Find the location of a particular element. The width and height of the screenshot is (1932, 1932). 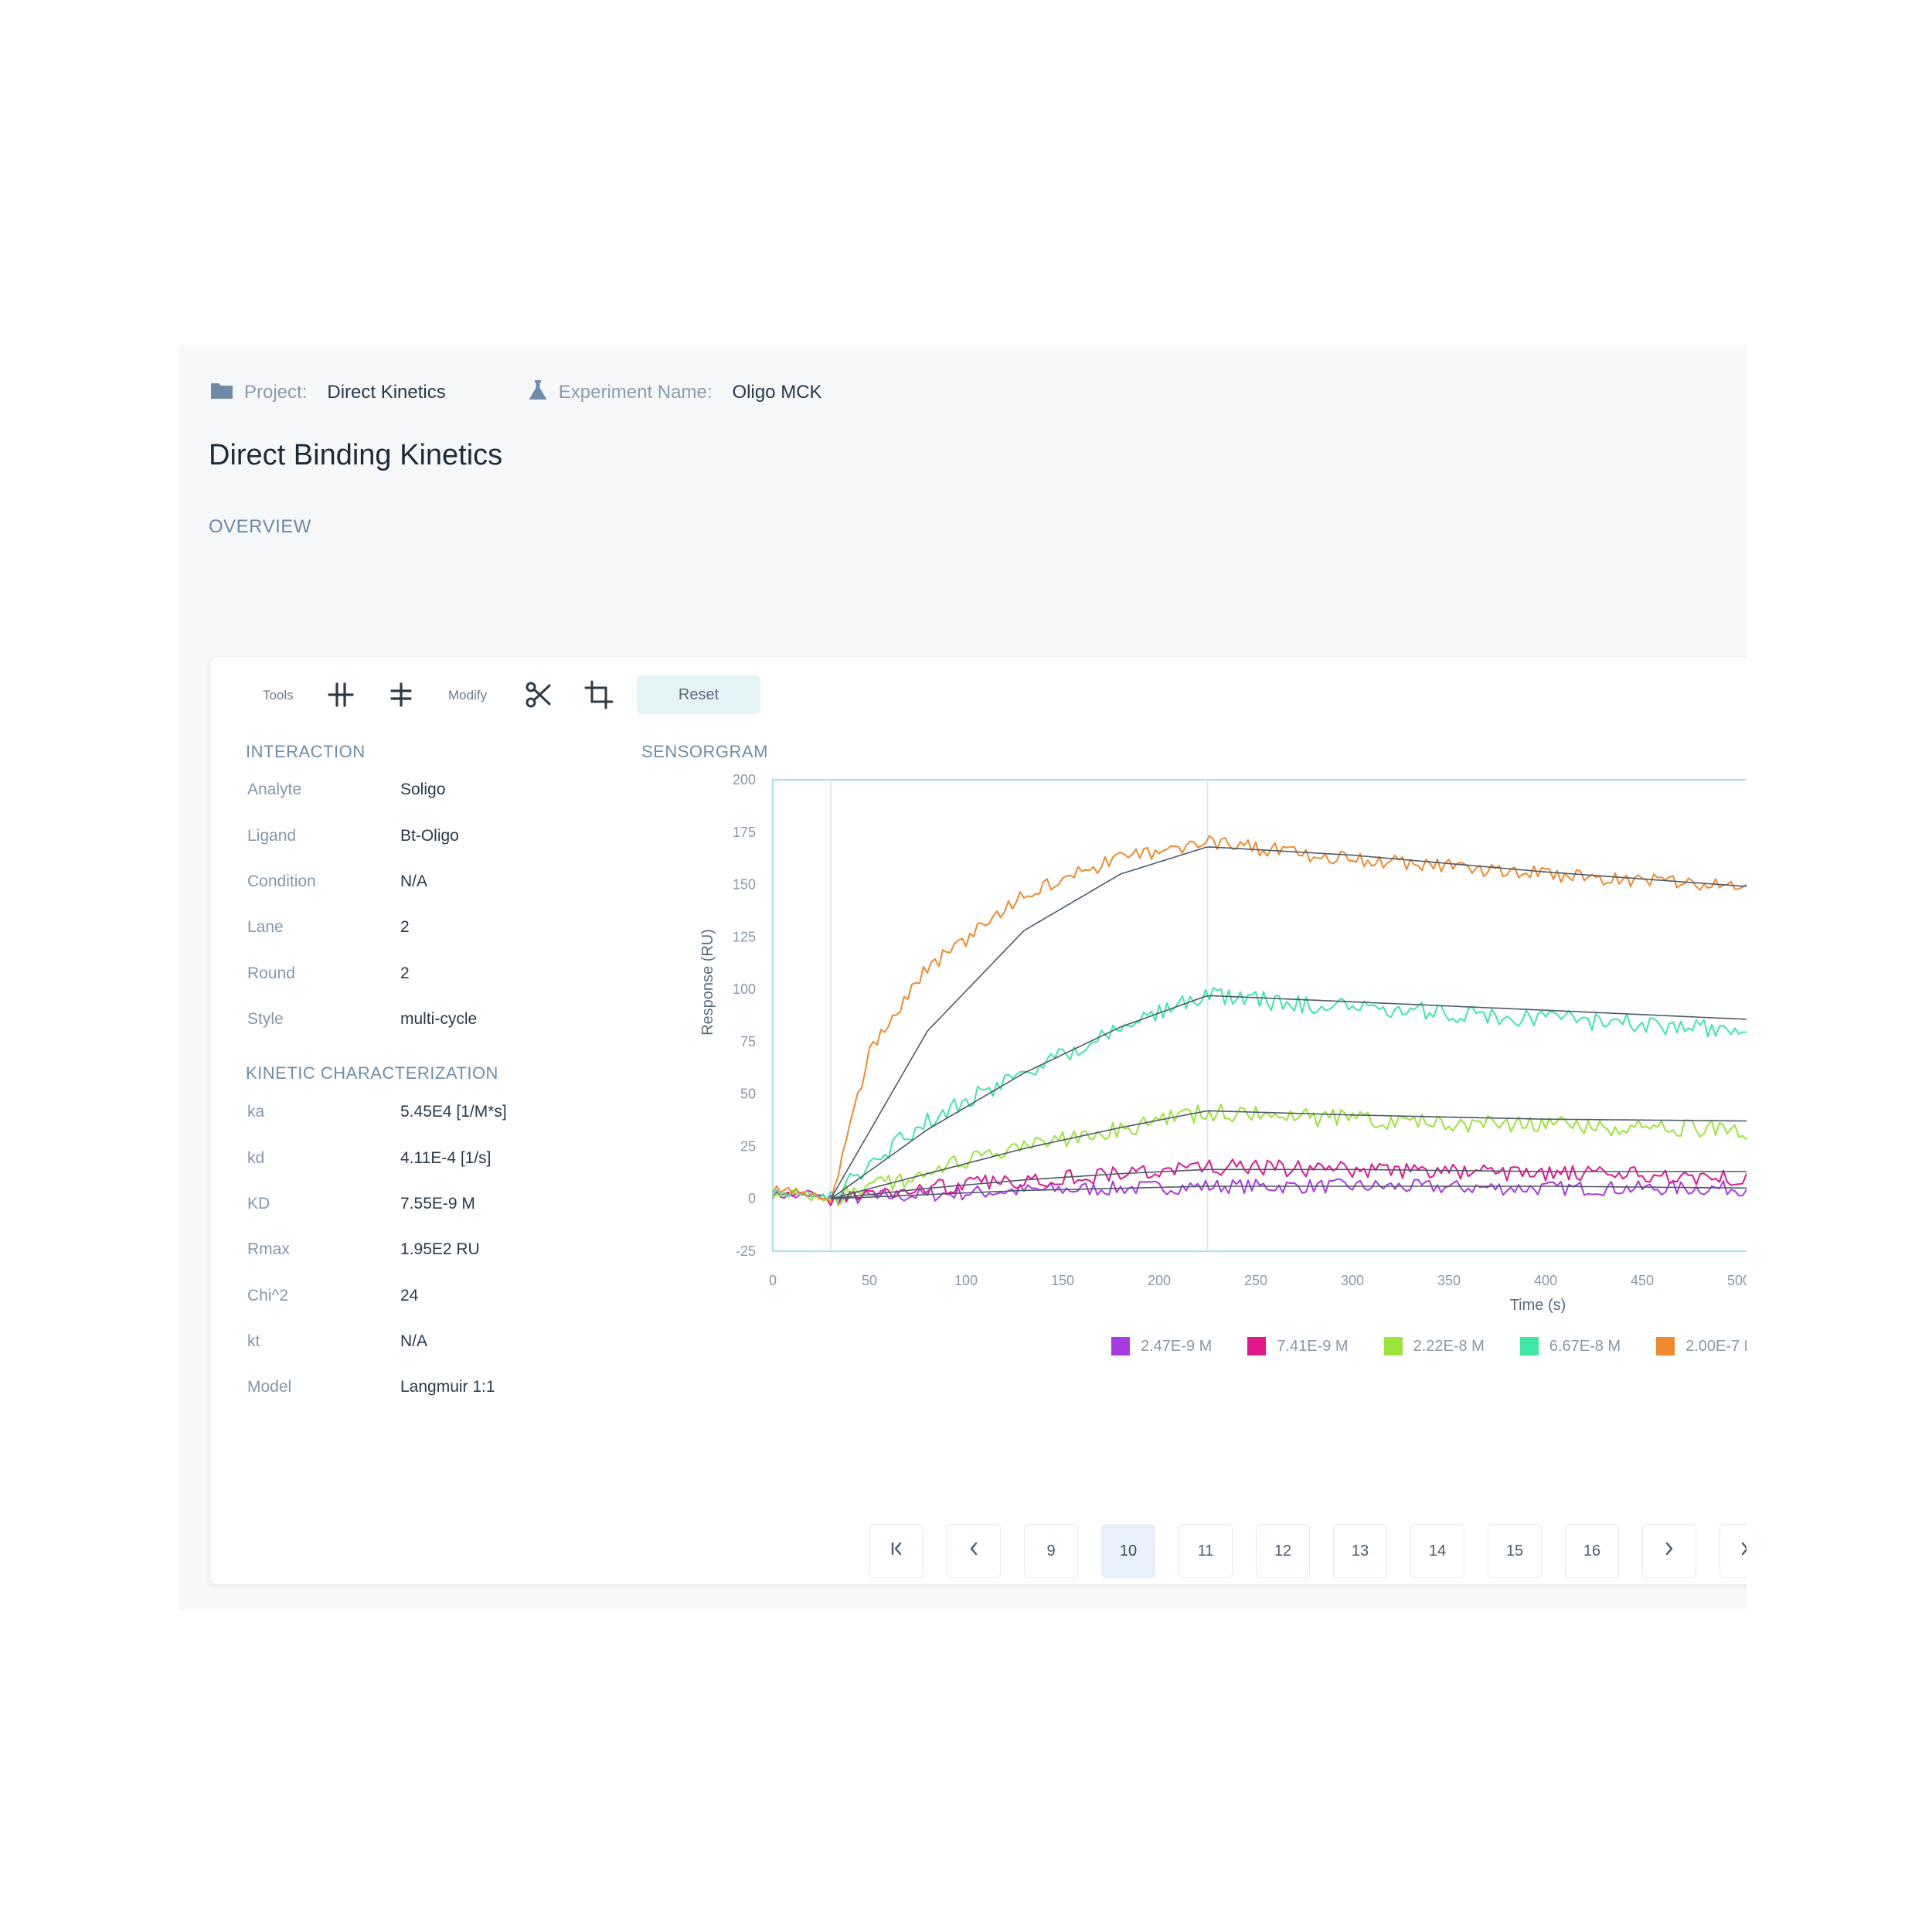

rmax-label: Rmax is located at coordinates (268, 1249).